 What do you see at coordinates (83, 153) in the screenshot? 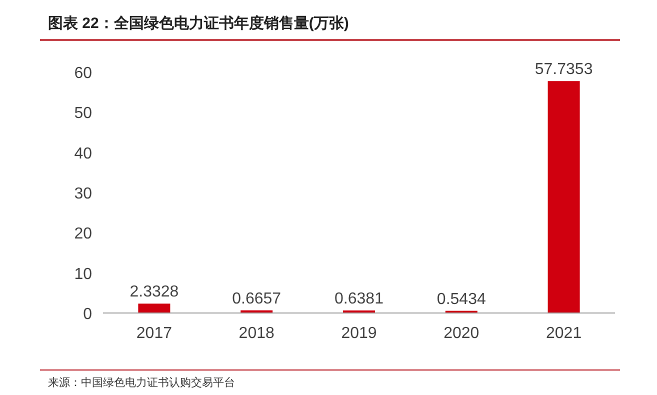
I see `y-tick-label: 40` at bounding box center [83, 153].